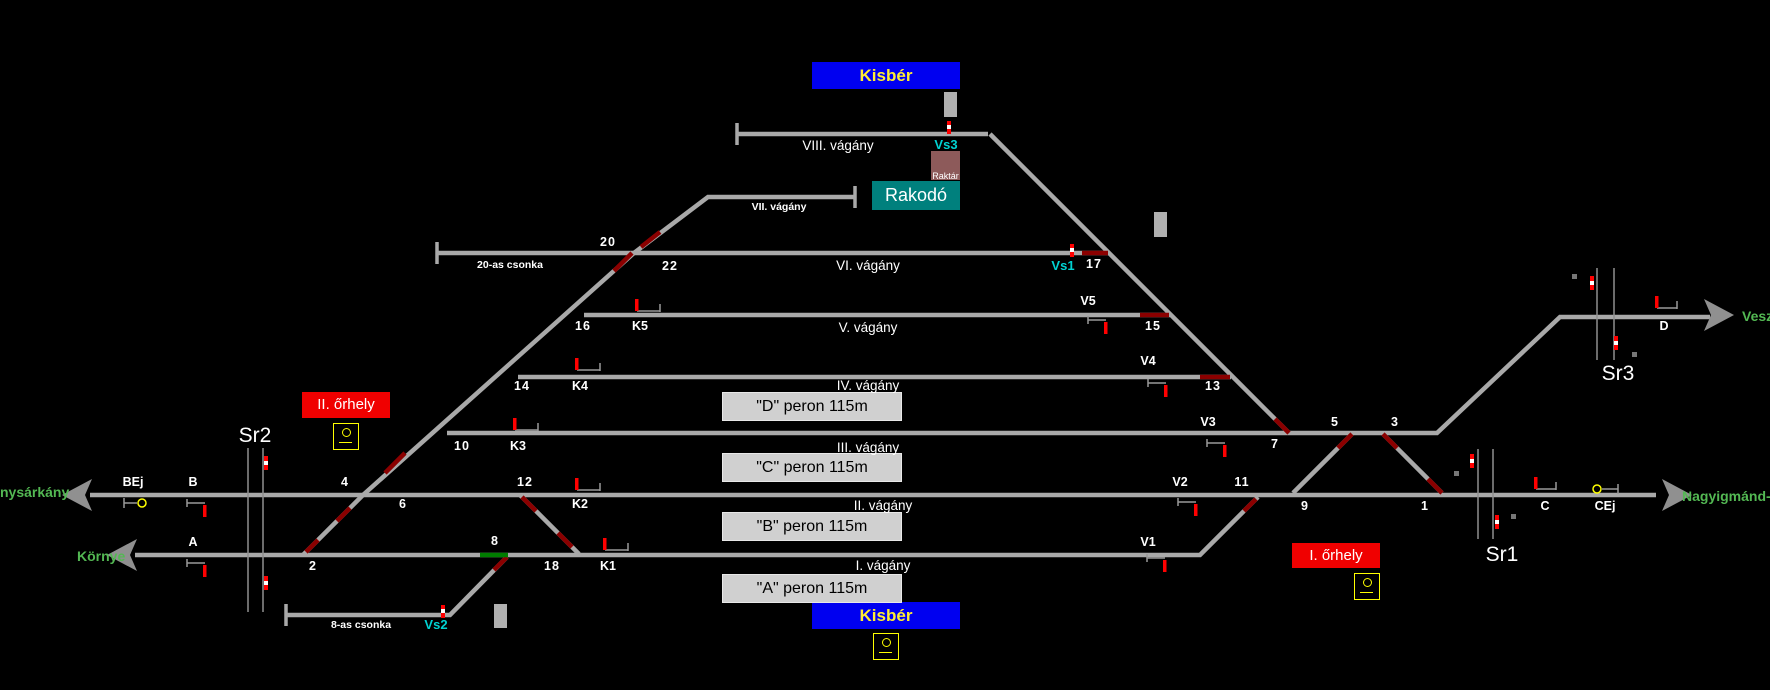 The height and width of the screenshot is (690, 1770). I want to click on track-label-vii: VII. vágány, so click(779, 207).